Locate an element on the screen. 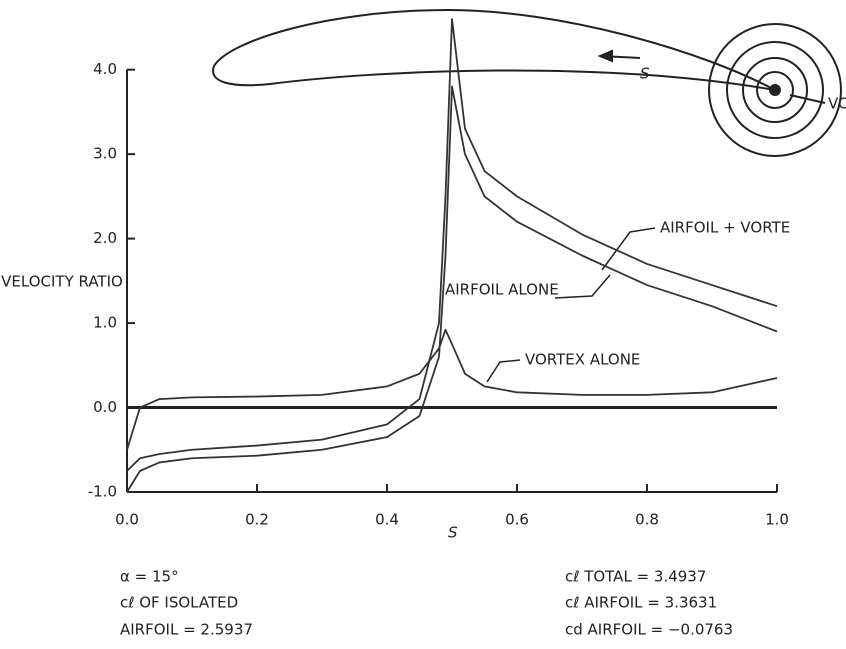 This screenshot has width=846, height=649. note: cℓ OF ISOLATED is located at coordinates (179, 603).